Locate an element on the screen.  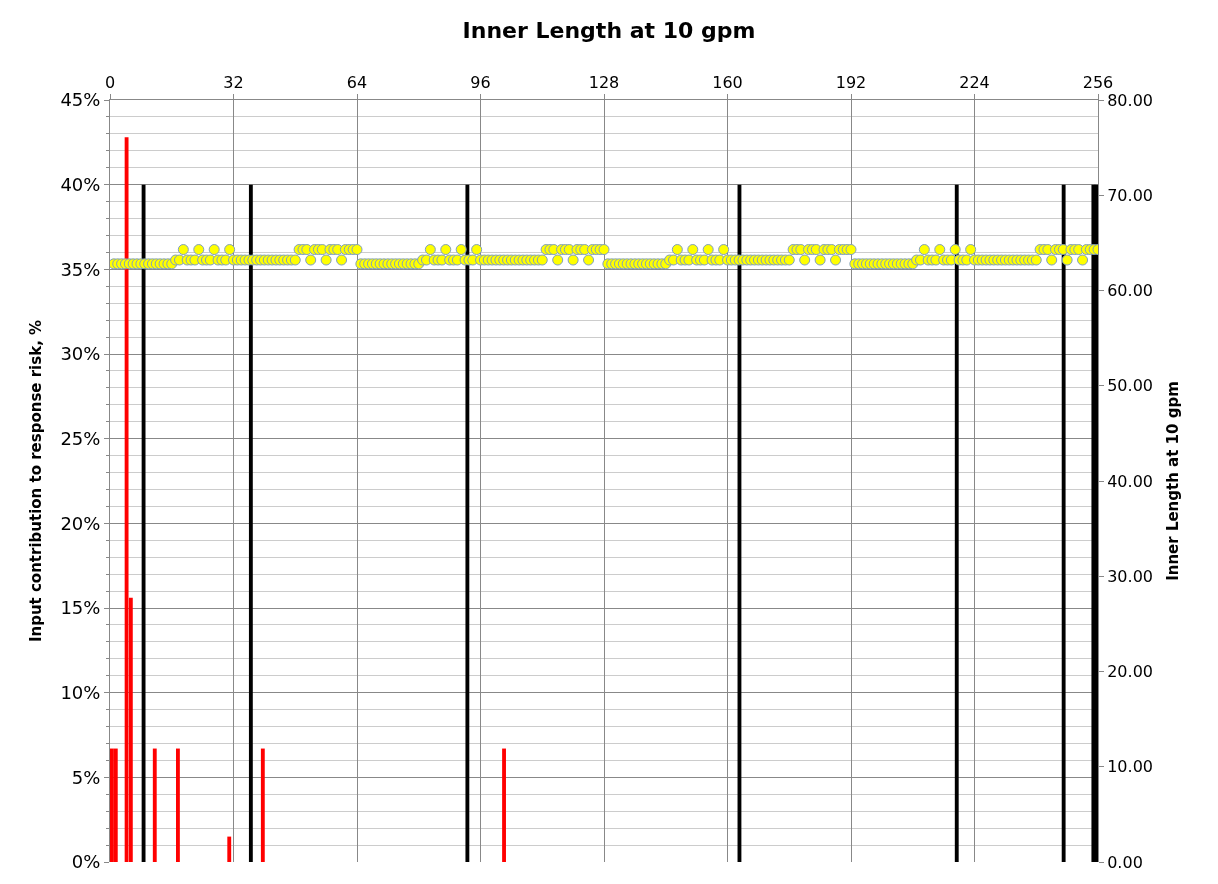
y-tick-label: 45% is located at coordinates (80, 100).